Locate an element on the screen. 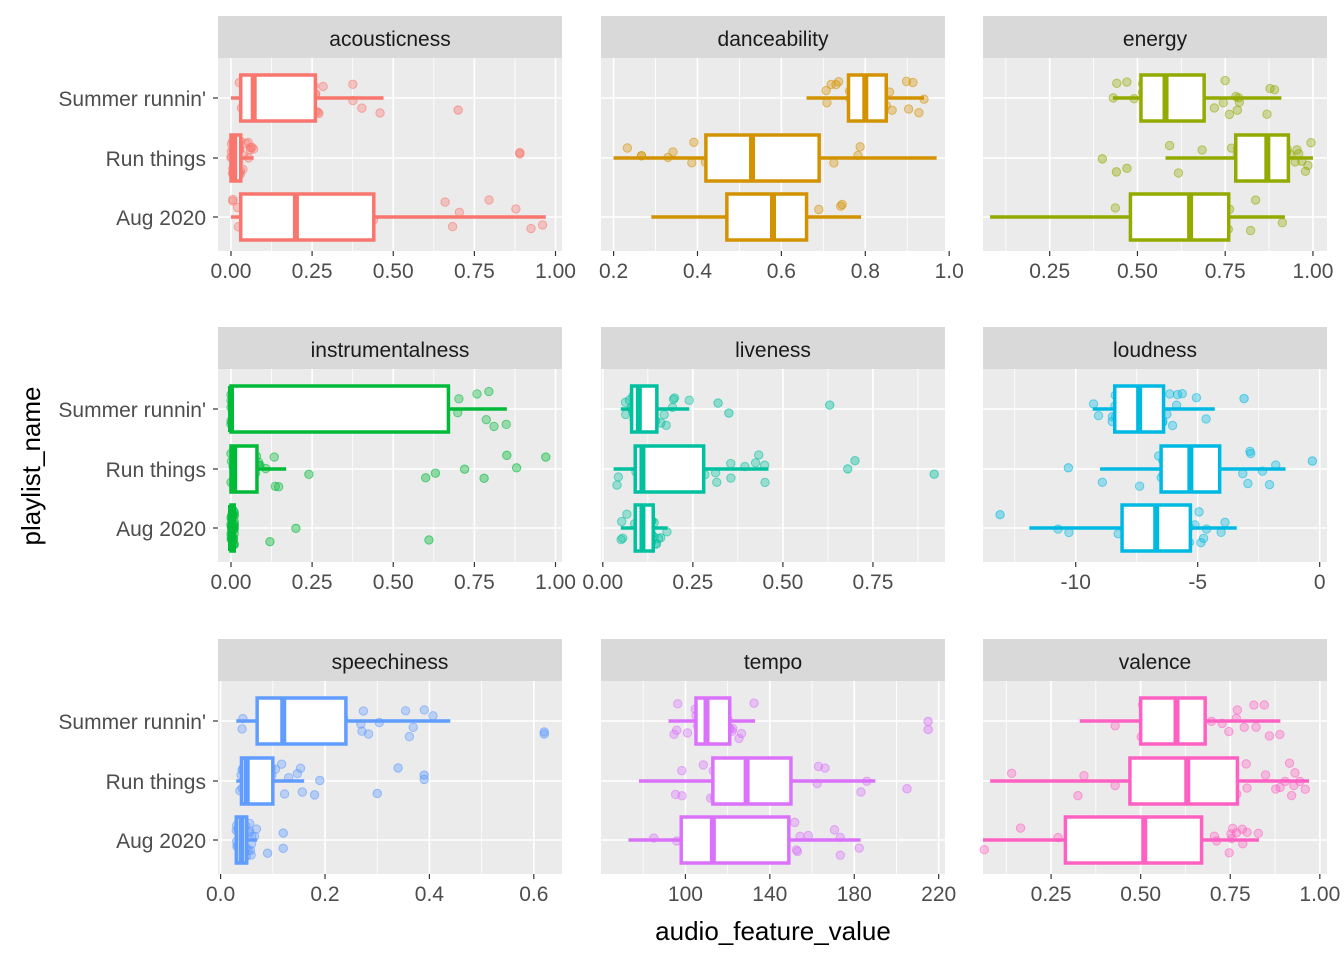 This screenshot has height=960, width=1344. y-axis-title: playlist_name is located at coordinates (31, 466).